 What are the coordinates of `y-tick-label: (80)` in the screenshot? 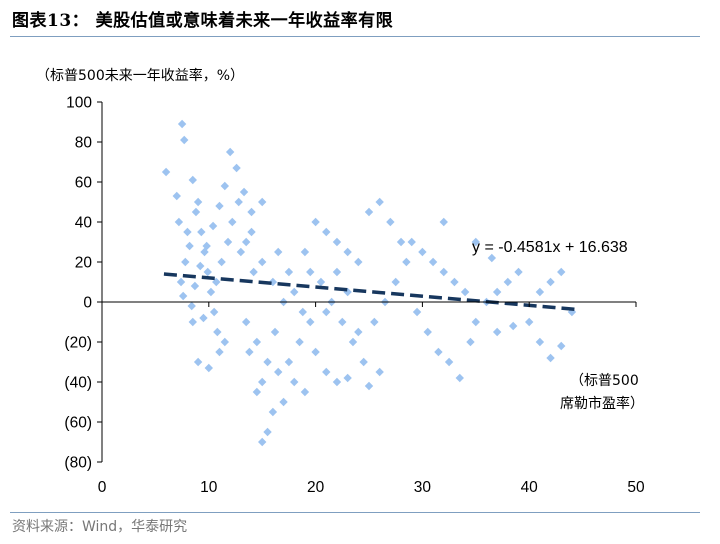 It's located at (78, 463).